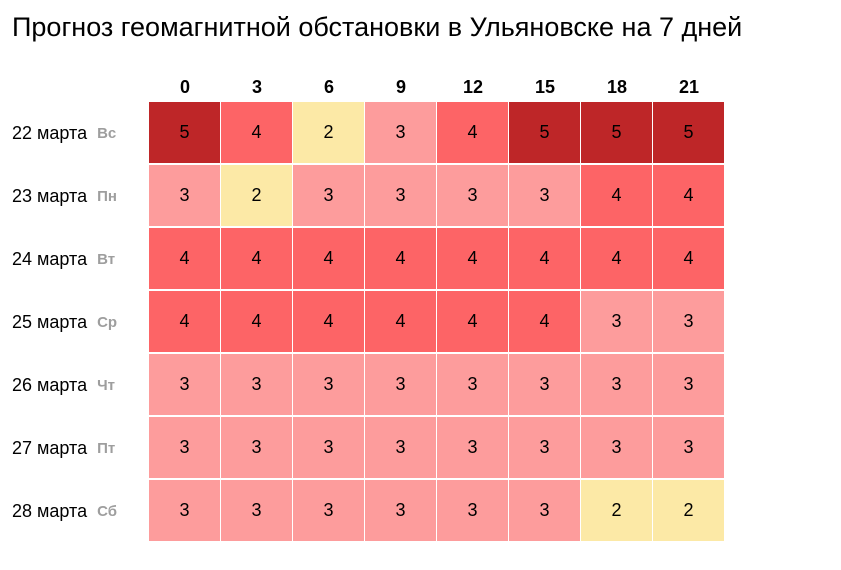  What do you see at coordinates (107, 196) in the screenshot?
I see `row-weekday-label: Пн` at bounding box center [107, 196].